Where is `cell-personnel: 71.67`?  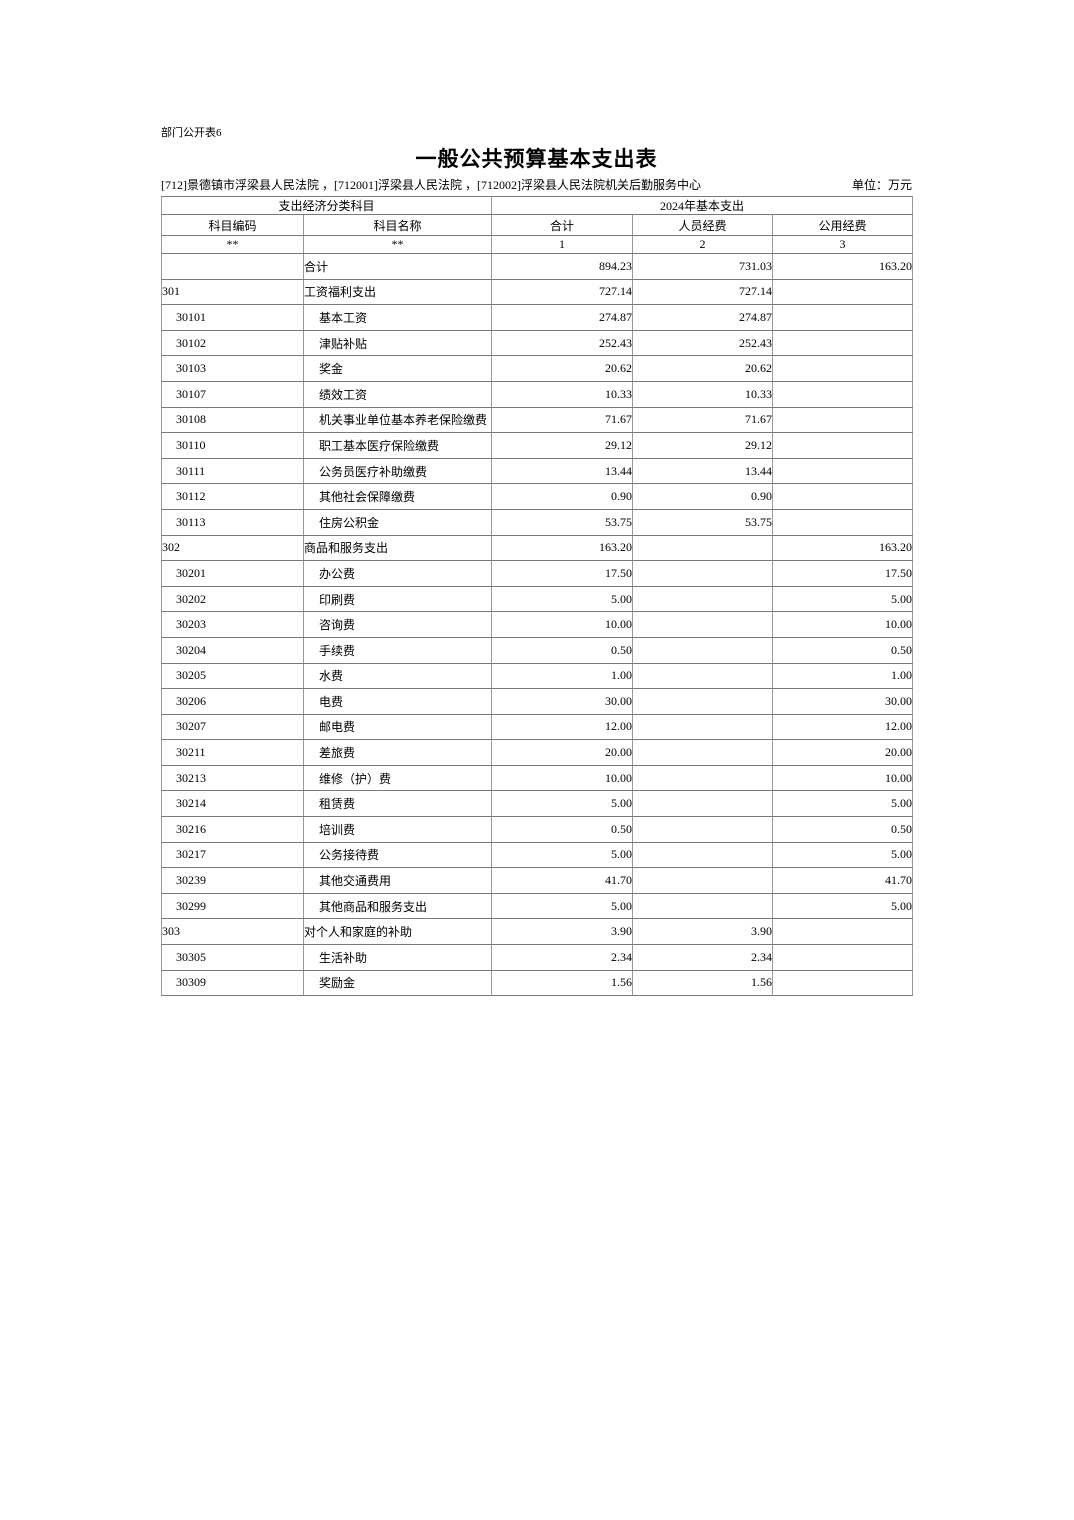
cell-personnel: 71.67 is located at coordinates (703, 420).